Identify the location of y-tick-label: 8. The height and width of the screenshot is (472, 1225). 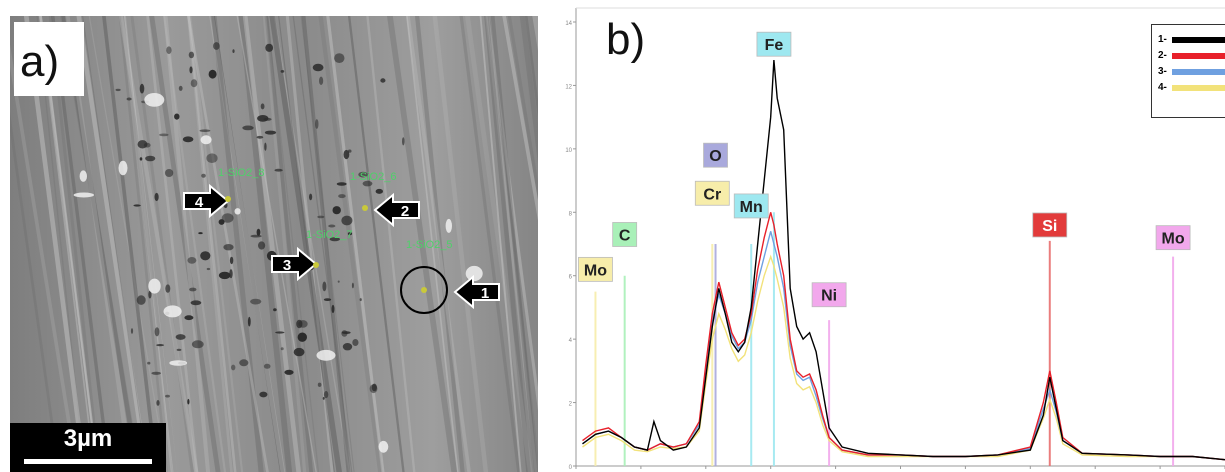
(571, 214).